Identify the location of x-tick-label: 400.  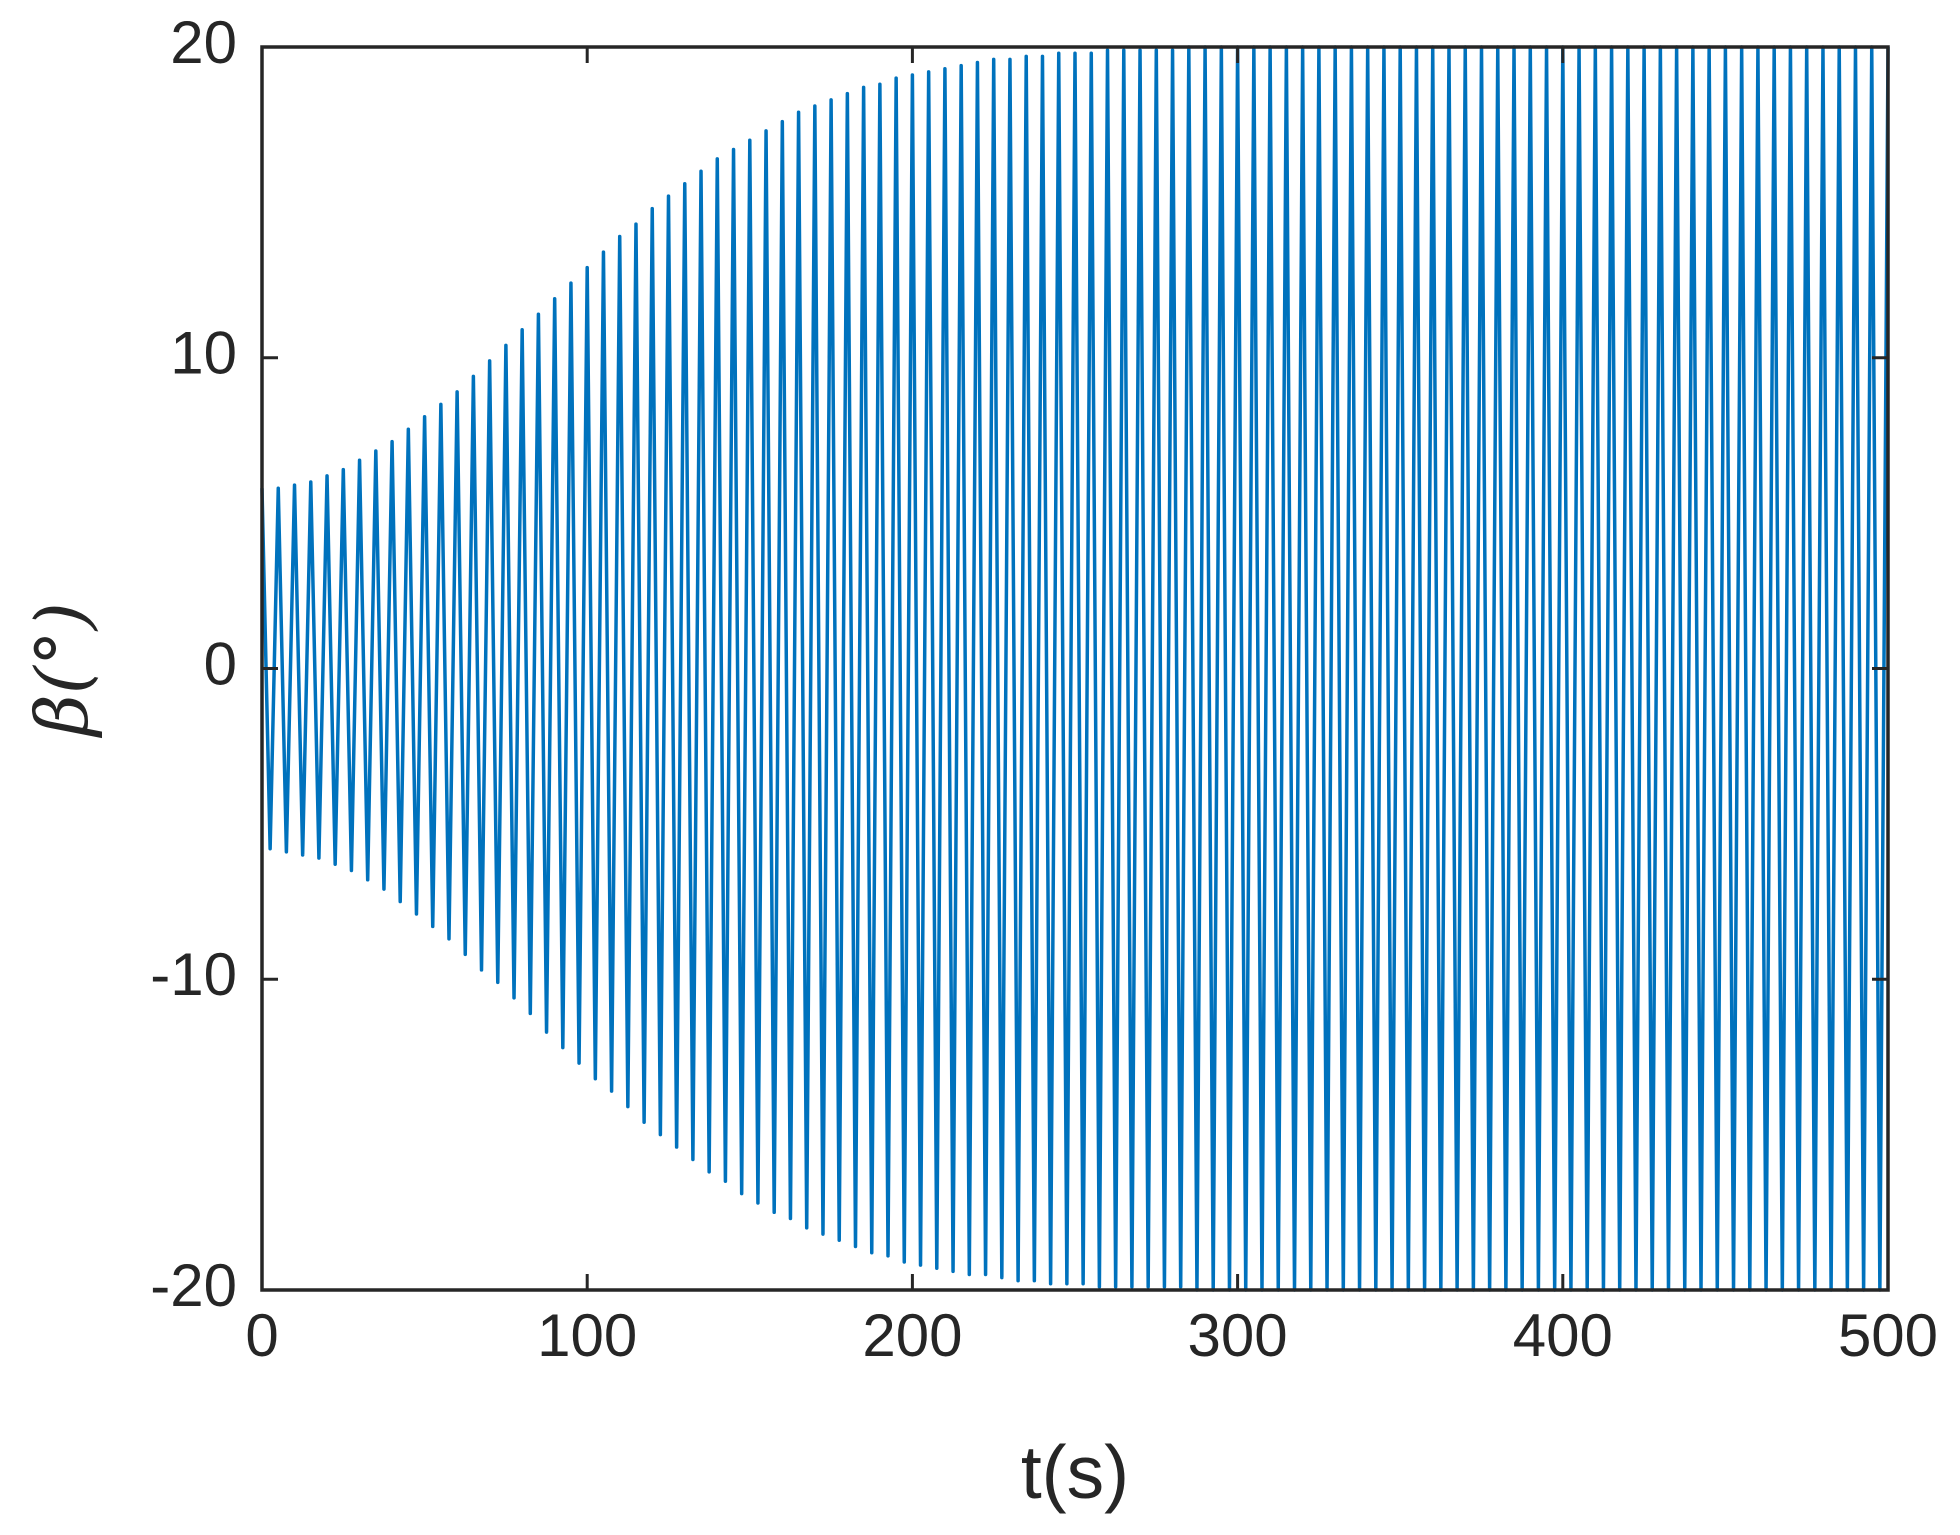
(1563, 1335).